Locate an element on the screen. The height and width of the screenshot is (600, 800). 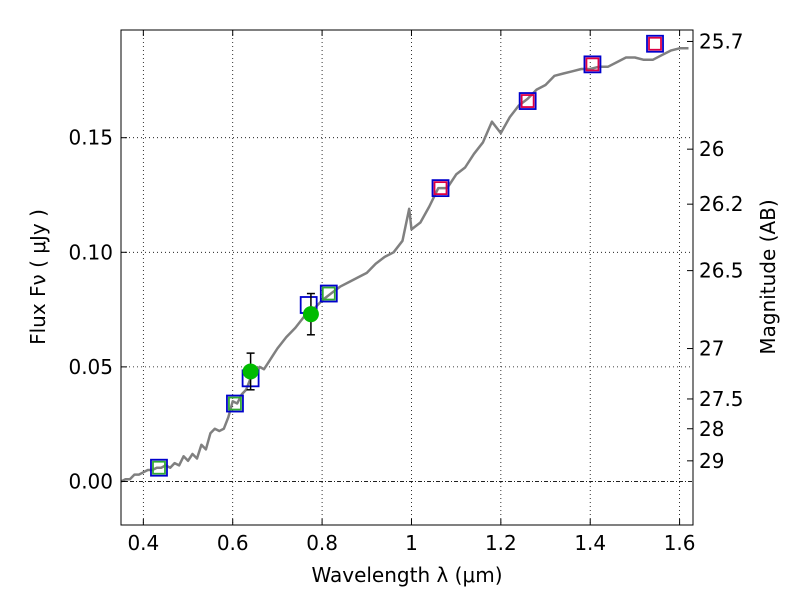
x-tick-label: 0.8 is located at coordinates (322, 543).